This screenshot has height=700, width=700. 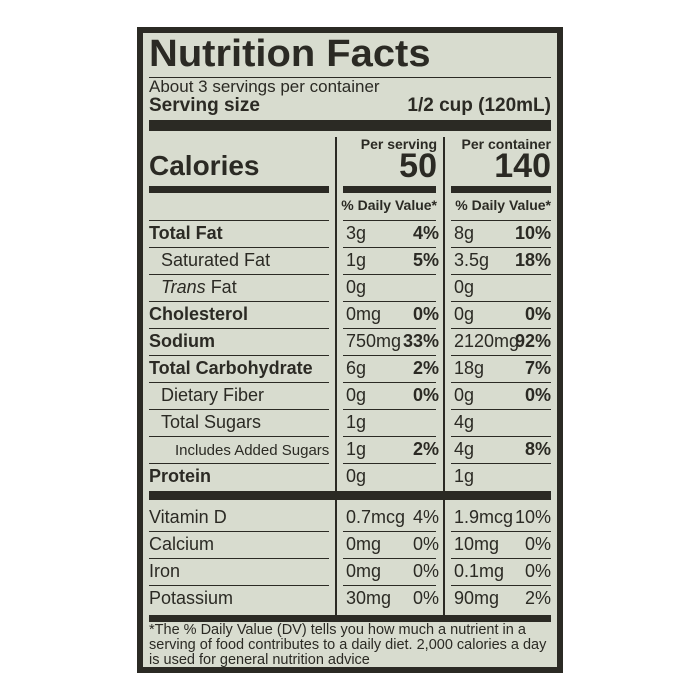 I want to click on nutrient-name: Protein, so click(x=180, y=476).